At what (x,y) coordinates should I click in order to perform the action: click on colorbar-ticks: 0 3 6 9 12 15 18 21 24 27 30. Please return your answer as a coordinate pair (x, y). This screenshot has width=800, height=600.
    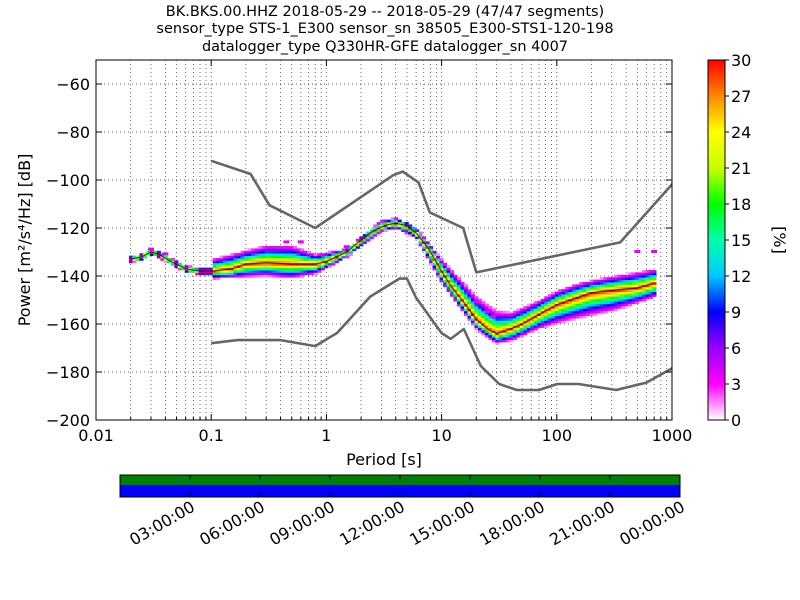
    Looking at the image, I should click on (738, 240).